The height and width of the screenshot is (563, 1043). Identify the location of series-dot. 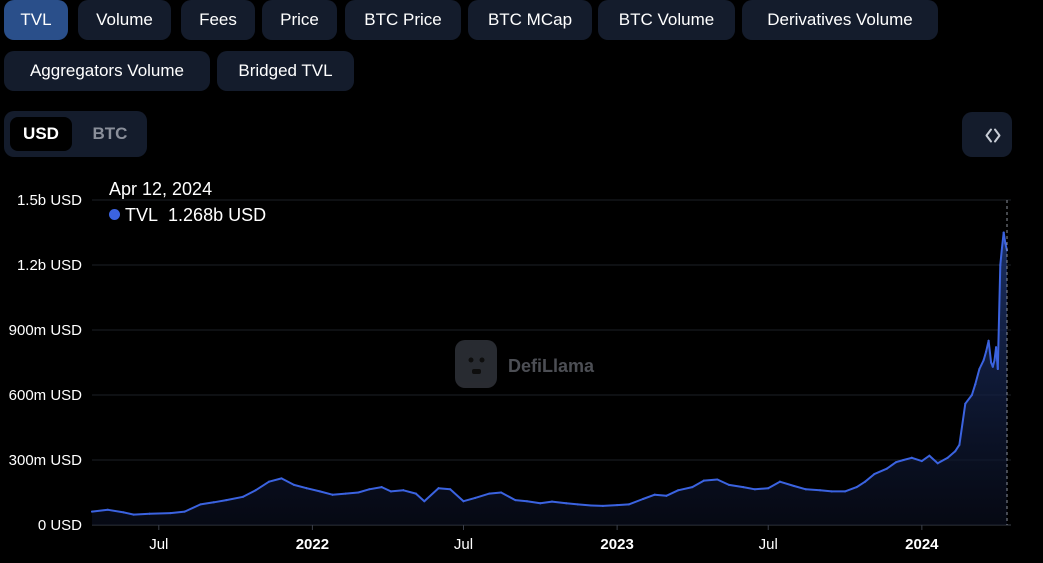
(114, 214).